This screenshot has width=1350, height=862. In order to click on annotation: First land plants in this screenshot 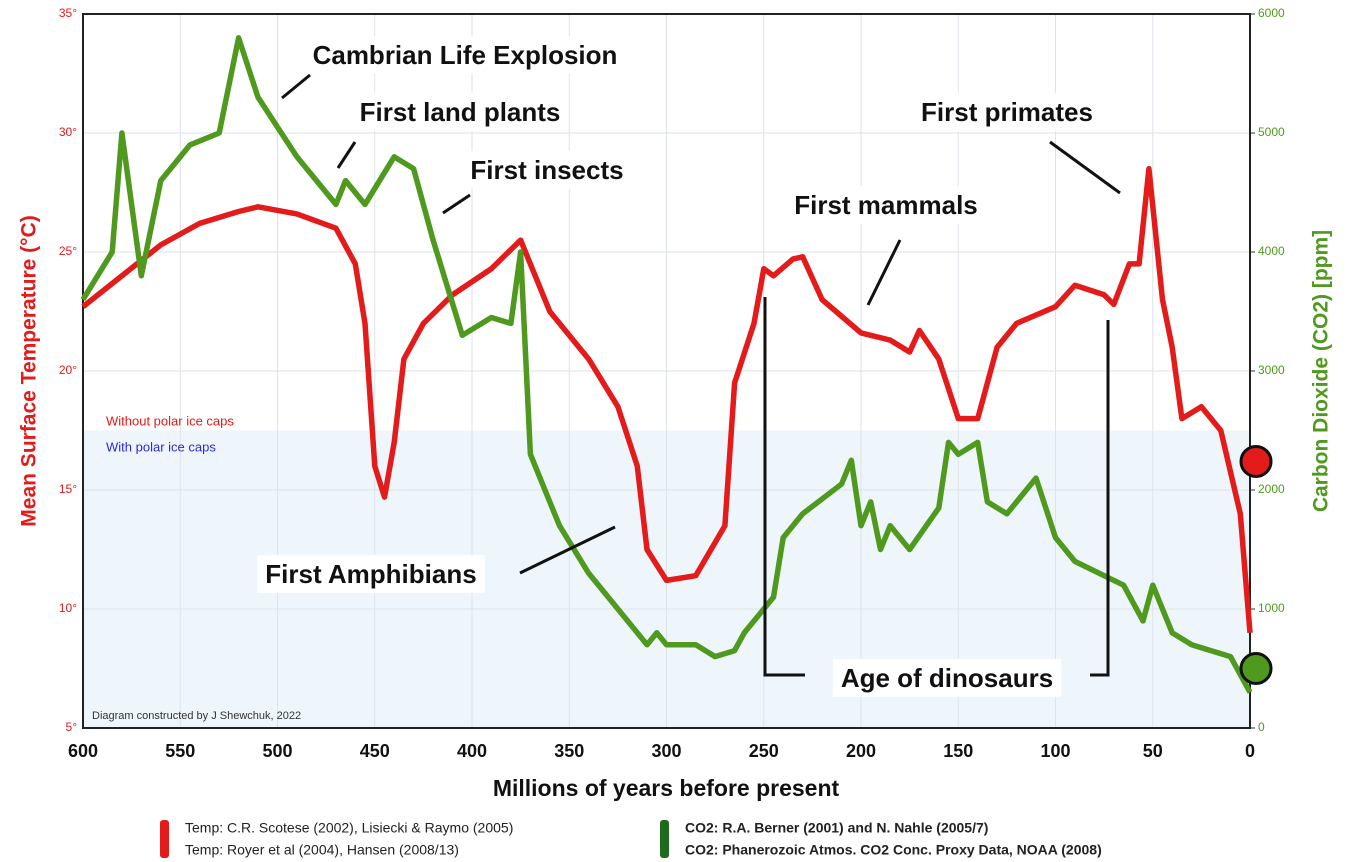, I will do `click(460, 112)`.